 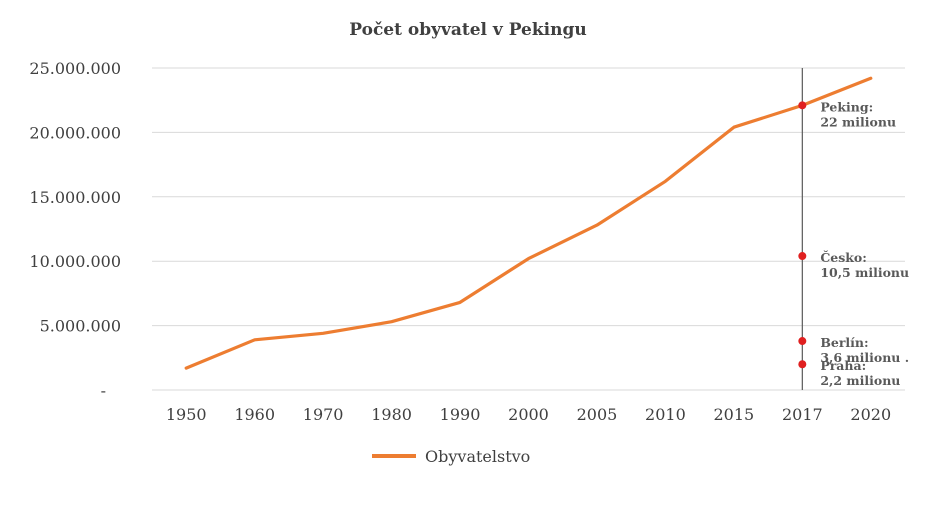 What do you see at coordinates (323, 414) in the screenshot?
I see `x-tick-label: 1970` at bounding box center [323, 414].